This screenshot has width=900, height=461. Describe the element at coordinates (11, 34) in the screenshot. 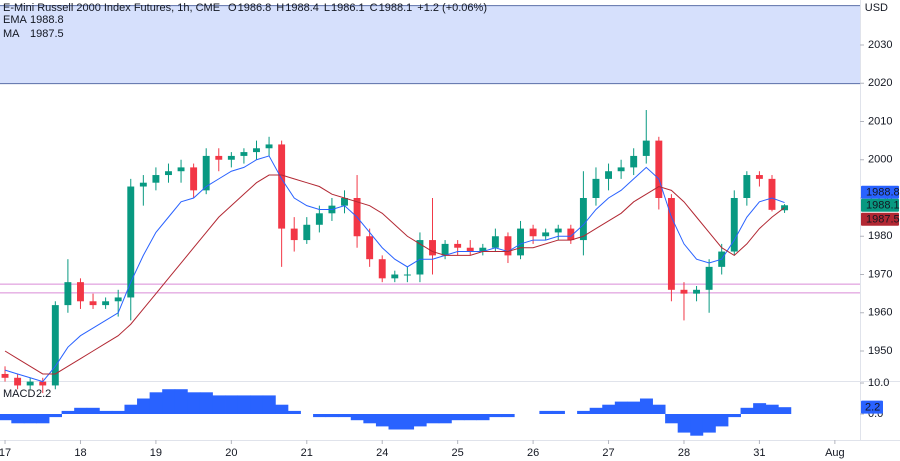

I see `legend-name: MA` at that location.